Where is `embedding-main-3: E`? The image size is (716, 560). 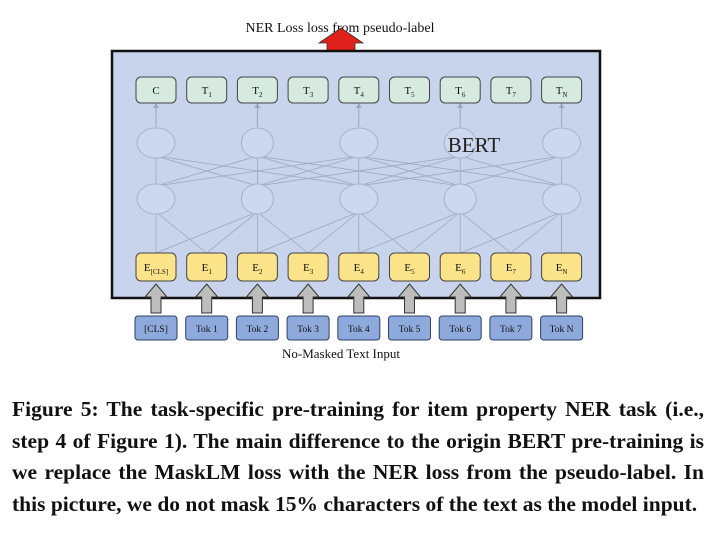 embedding-main-3: E is located at coordinates (306, 268).